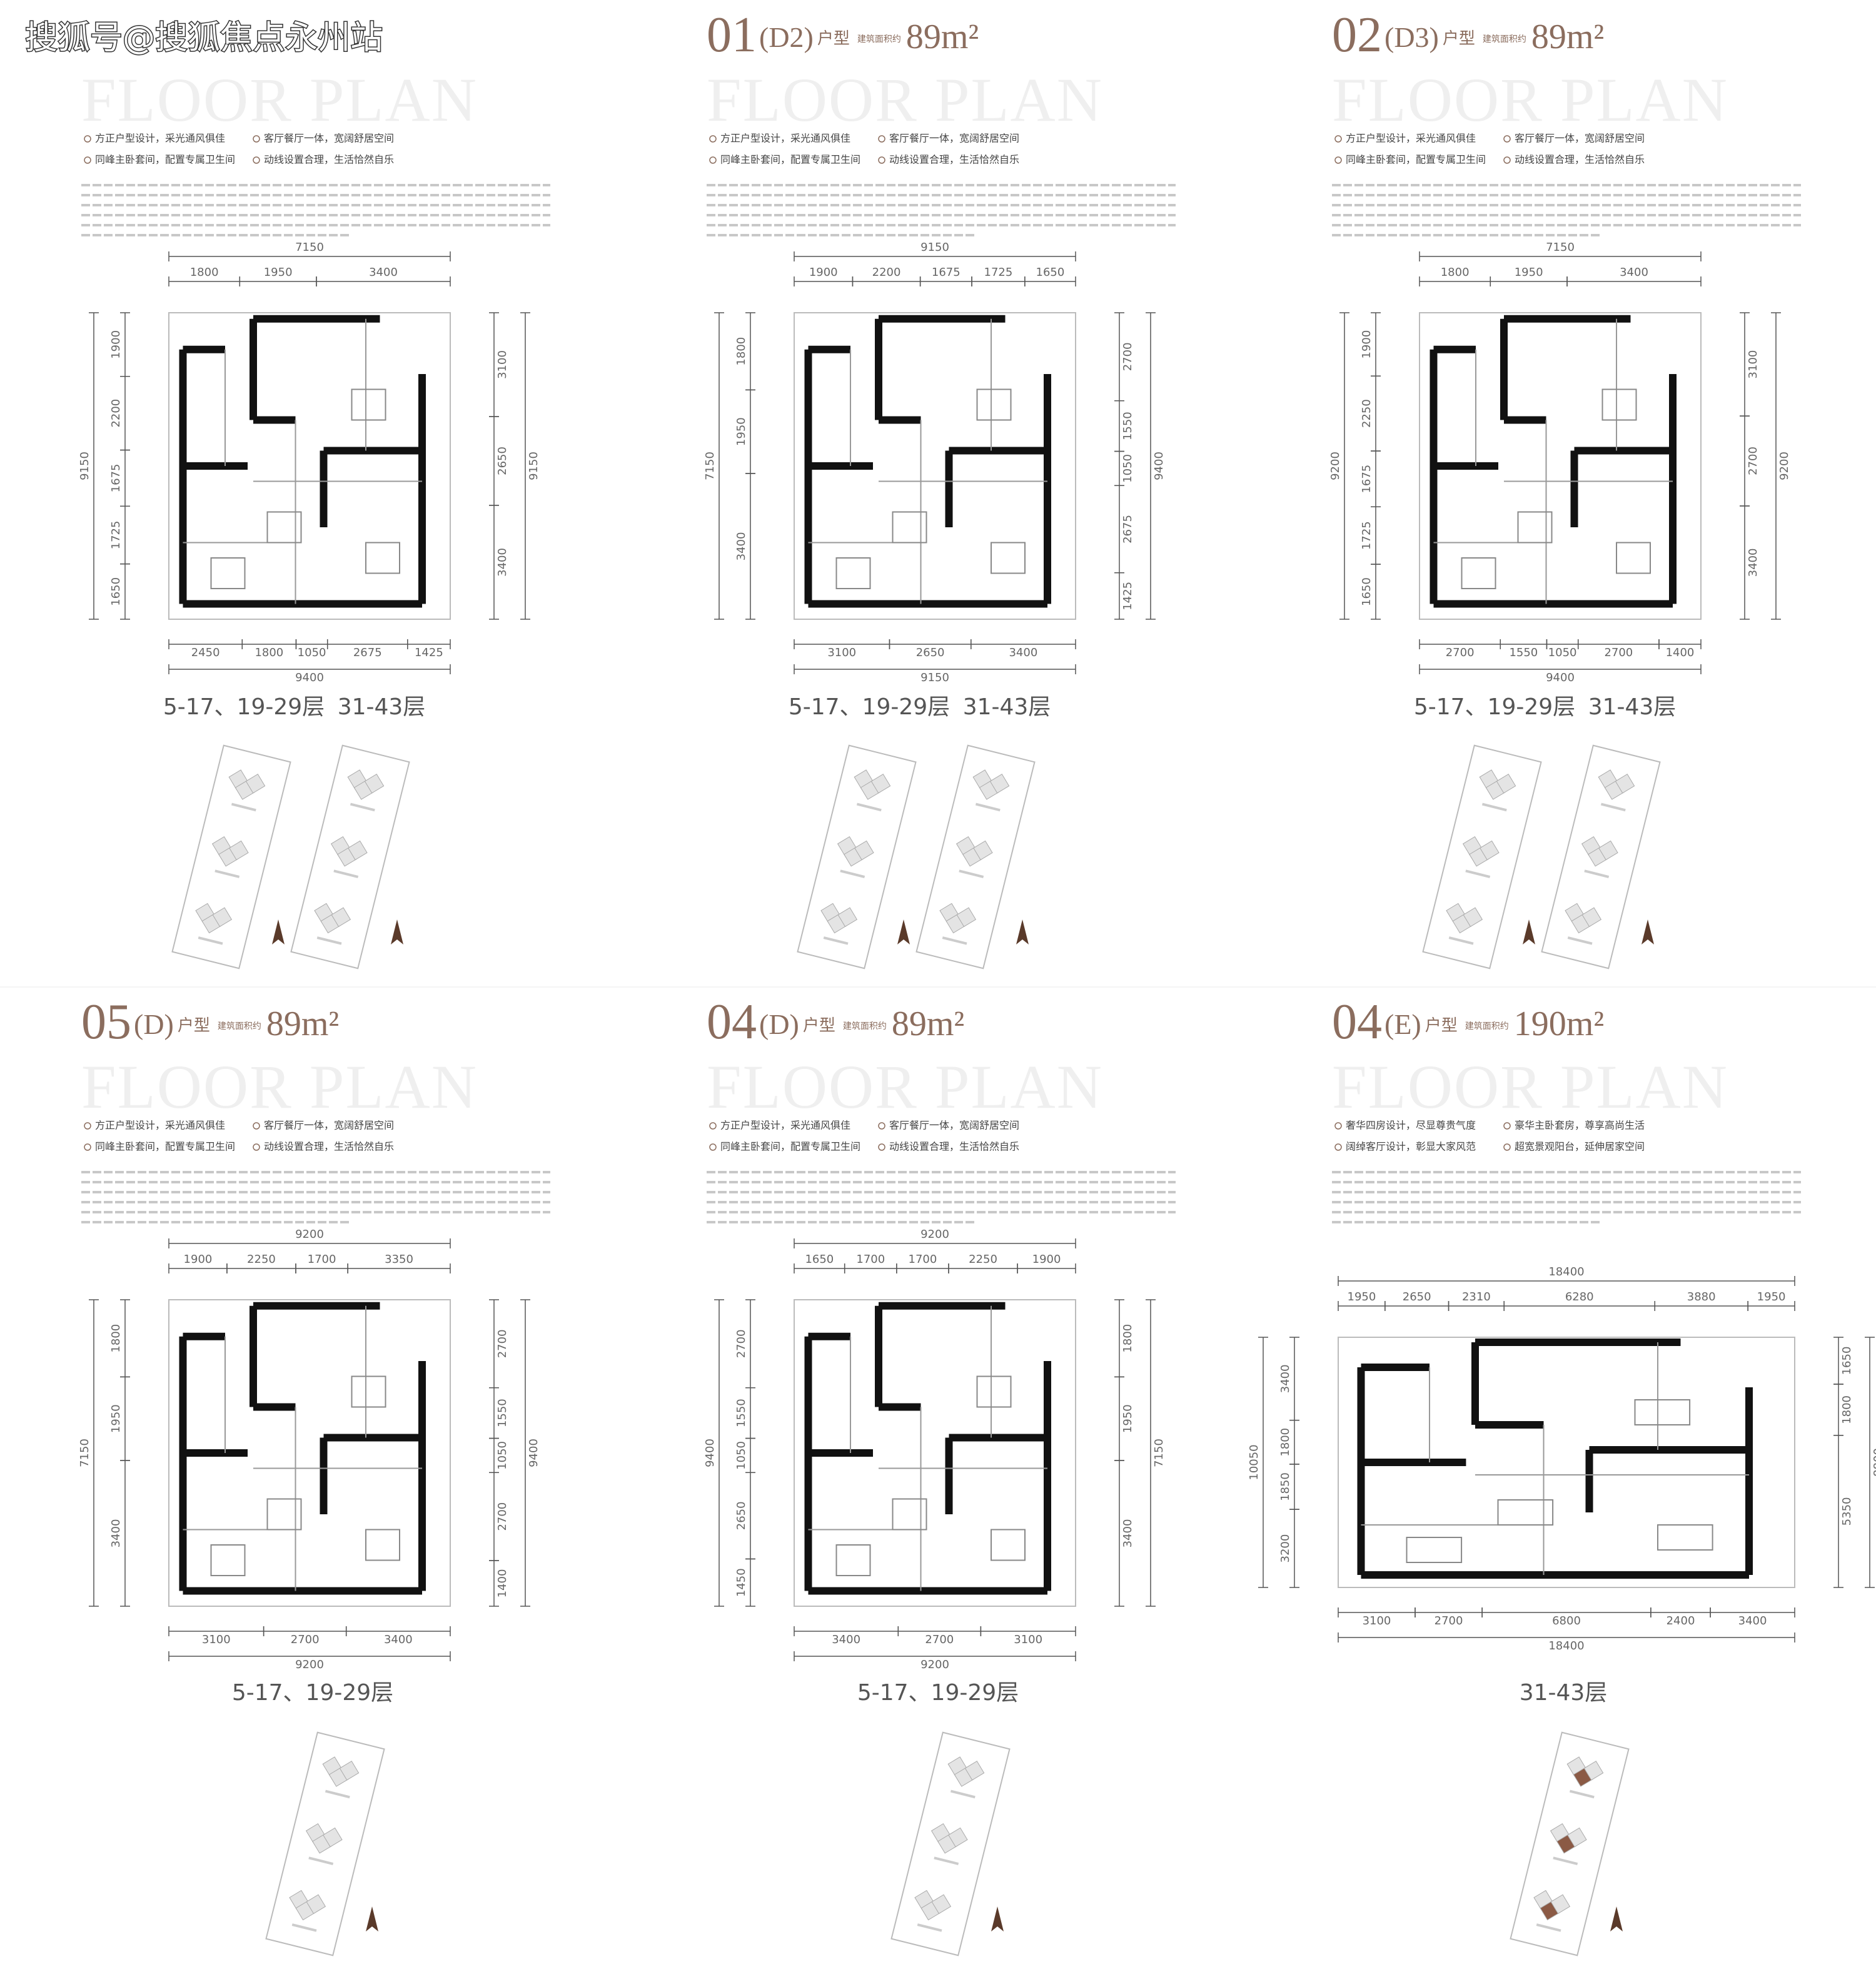 The image size is (1876, 1974). I want to click on dimension-part: 1850, so click(1285, 1486).